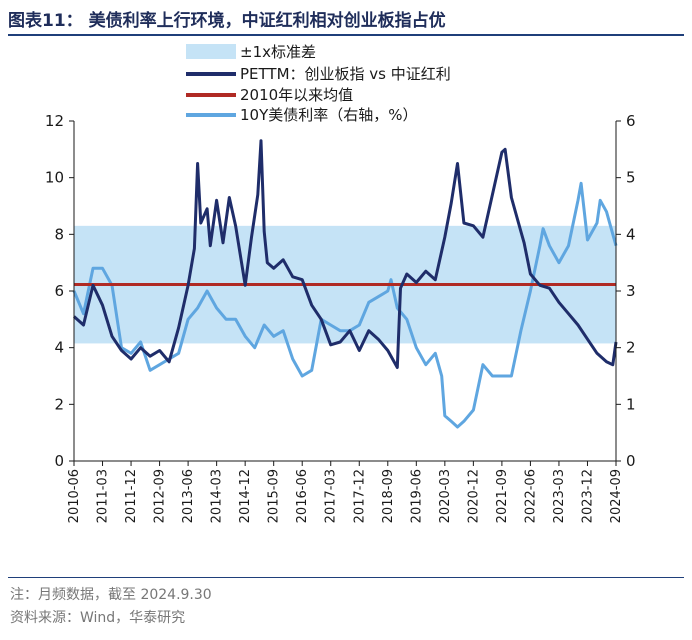  Describe the element at coordinates (296, 95) in the screenshot. I see `legend-mean-label: 2010年以来均值` at that location.